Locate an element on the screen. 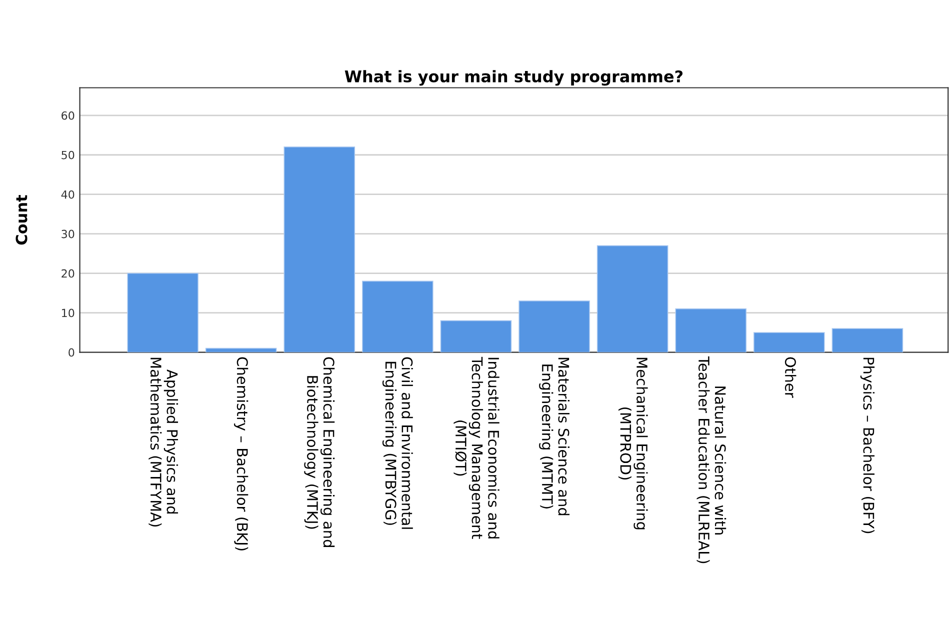 Image resolution: width=950 pixels, height=618 pixels. y-tick-label: 30 is located at coordinates (68, 234).